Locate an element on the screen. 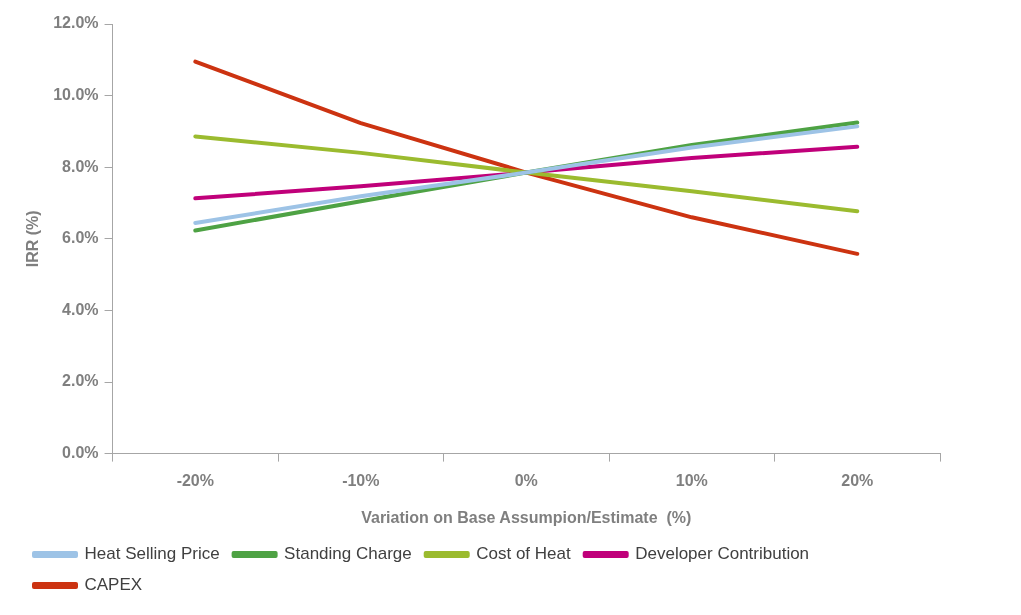 This screenshot has height=615, width=1021. y-tick-label: 8.0% is located at coordinates (80, 166).